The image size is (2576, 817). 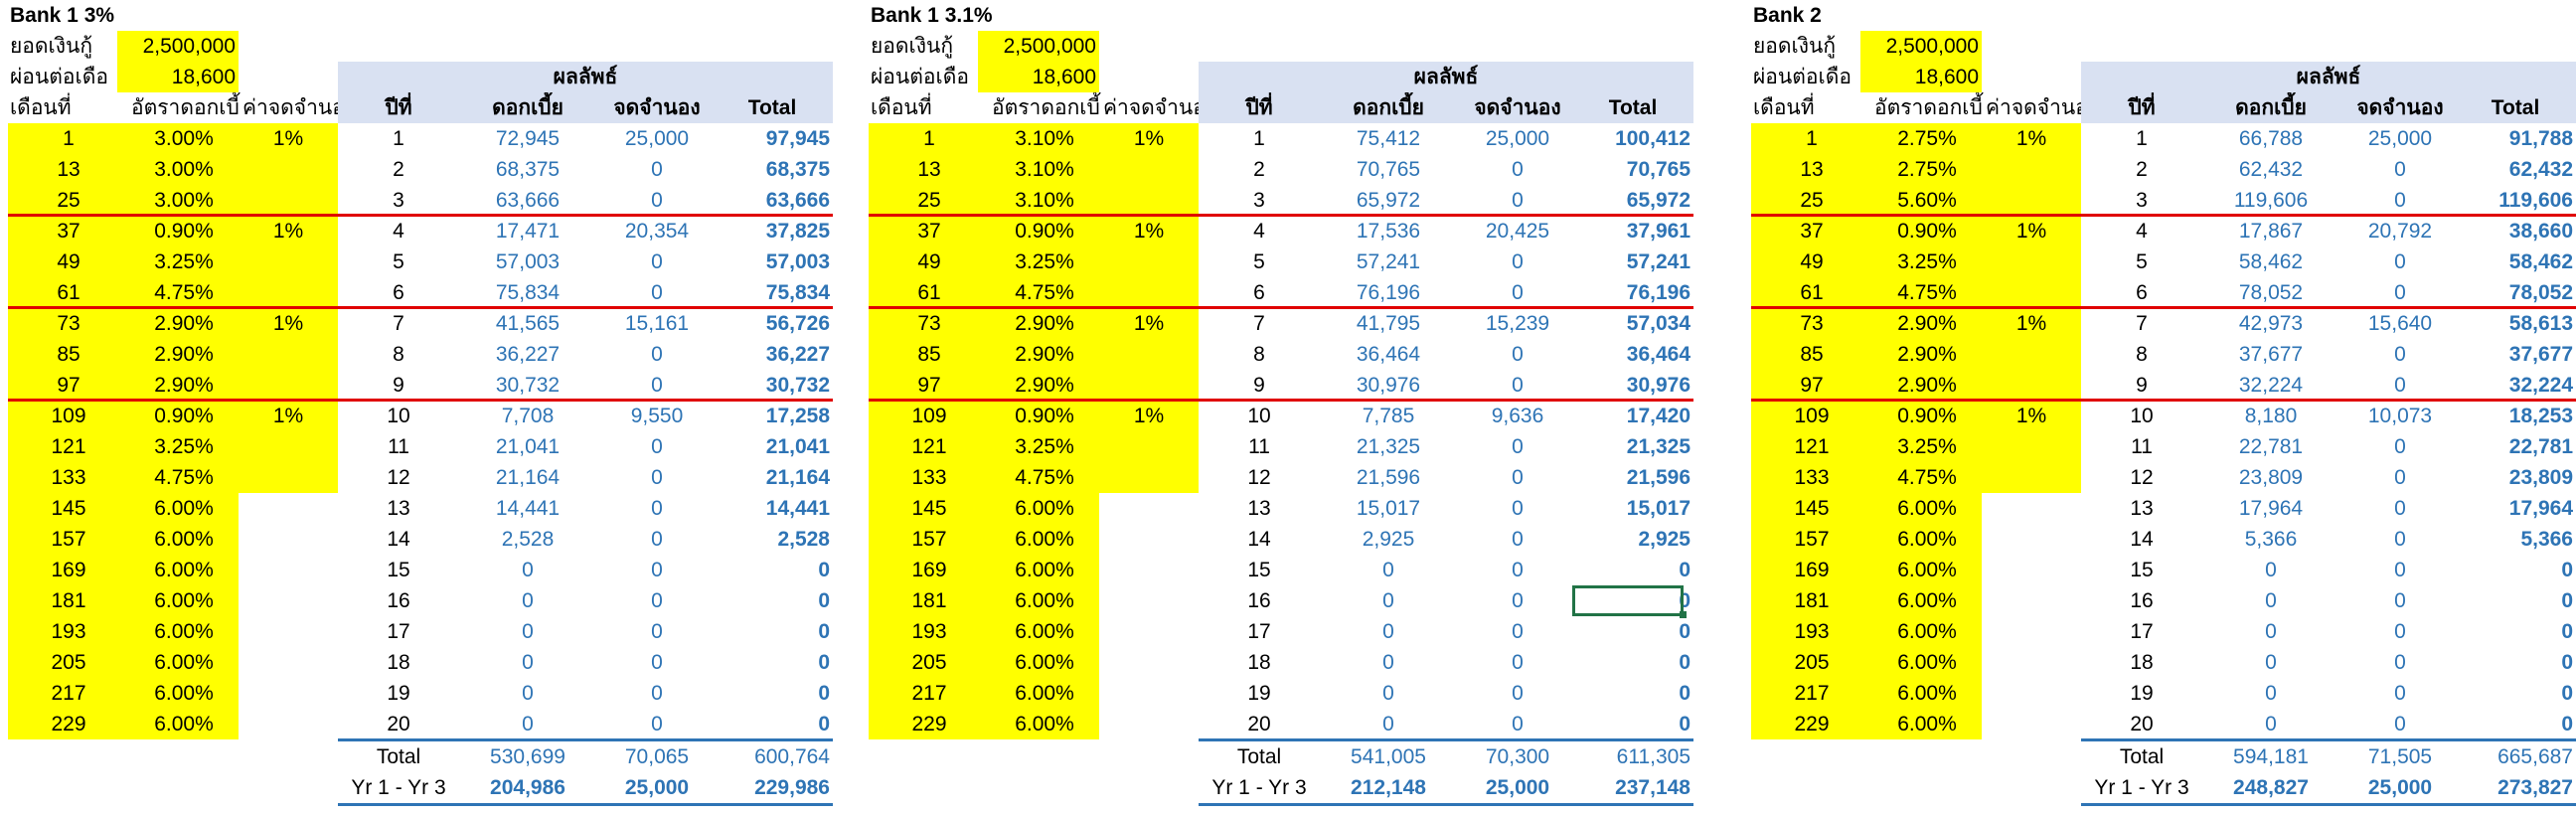 What do you see at coordinates (528, 138) in the screenshot?
I see `interest-cell: 72,945` at bounding box center [528, 138].